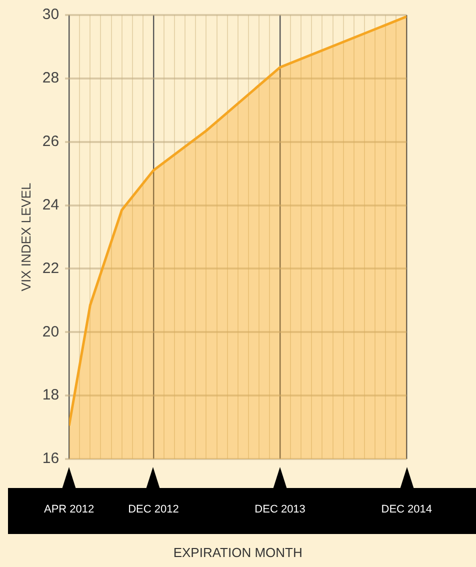 The width and height of the screenshot is (476, 567). I want to click on y-tick-label: 22, so click(51, 268).